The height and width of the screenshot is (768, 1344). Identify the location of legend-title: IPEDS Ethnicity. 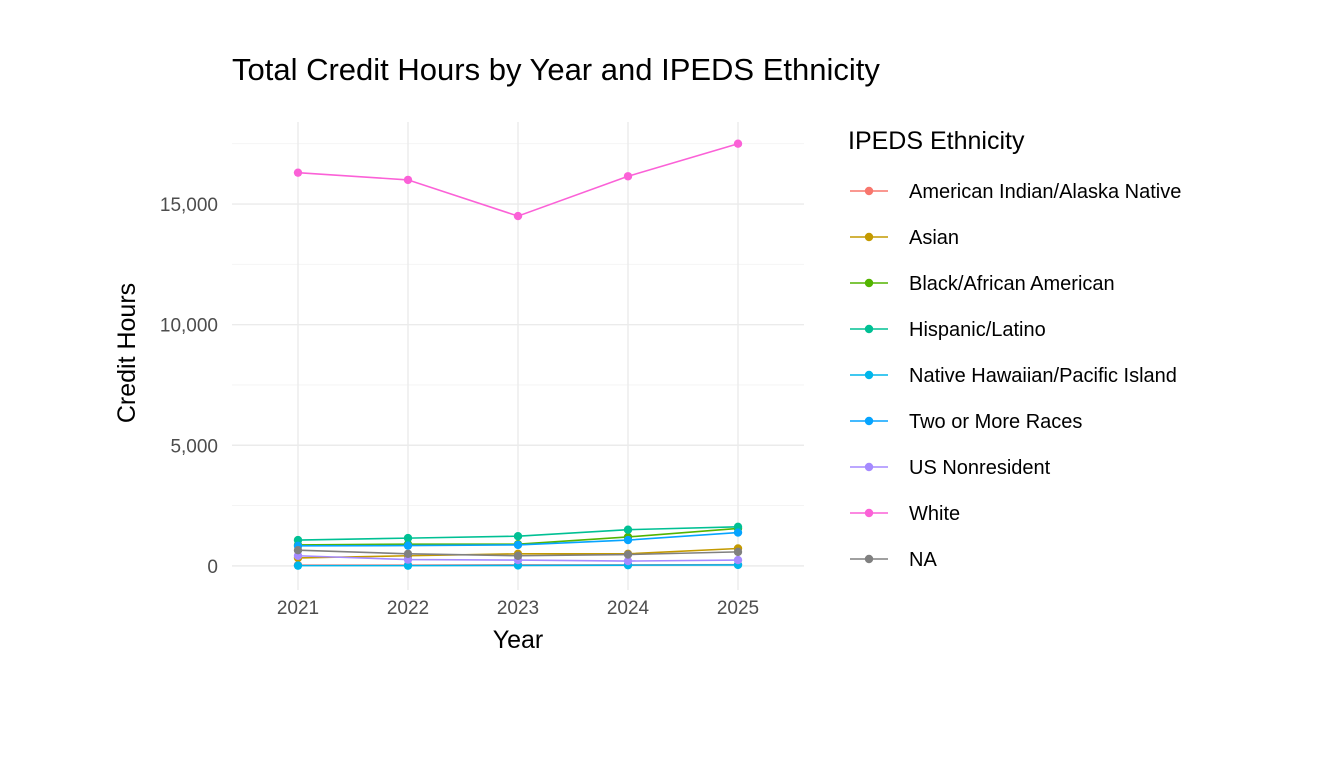
(936, 141).